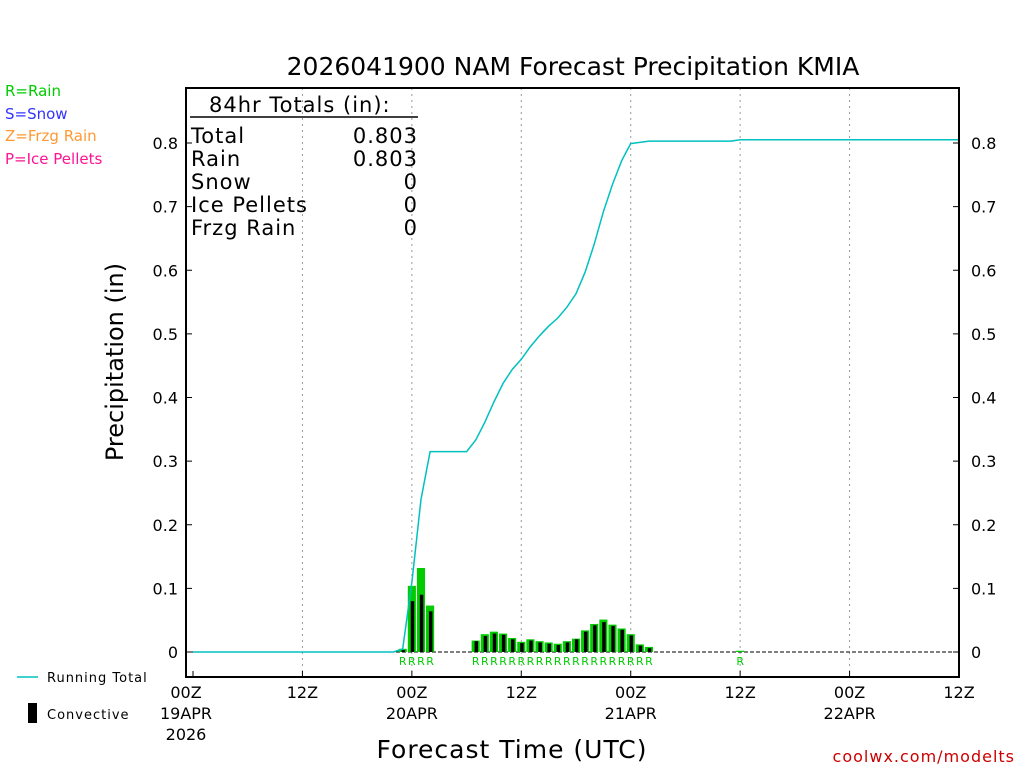 This screenshot has height=768, width=1024. Describe the element at coordinates (249, 205) in the screenshot. I see `totals-row-label: Ice Pellets` at that location.